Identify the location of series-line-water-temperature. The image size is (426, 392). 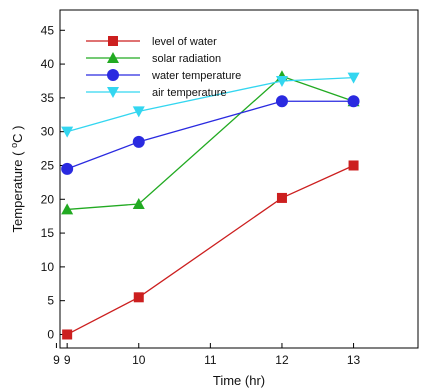
(210, 135).